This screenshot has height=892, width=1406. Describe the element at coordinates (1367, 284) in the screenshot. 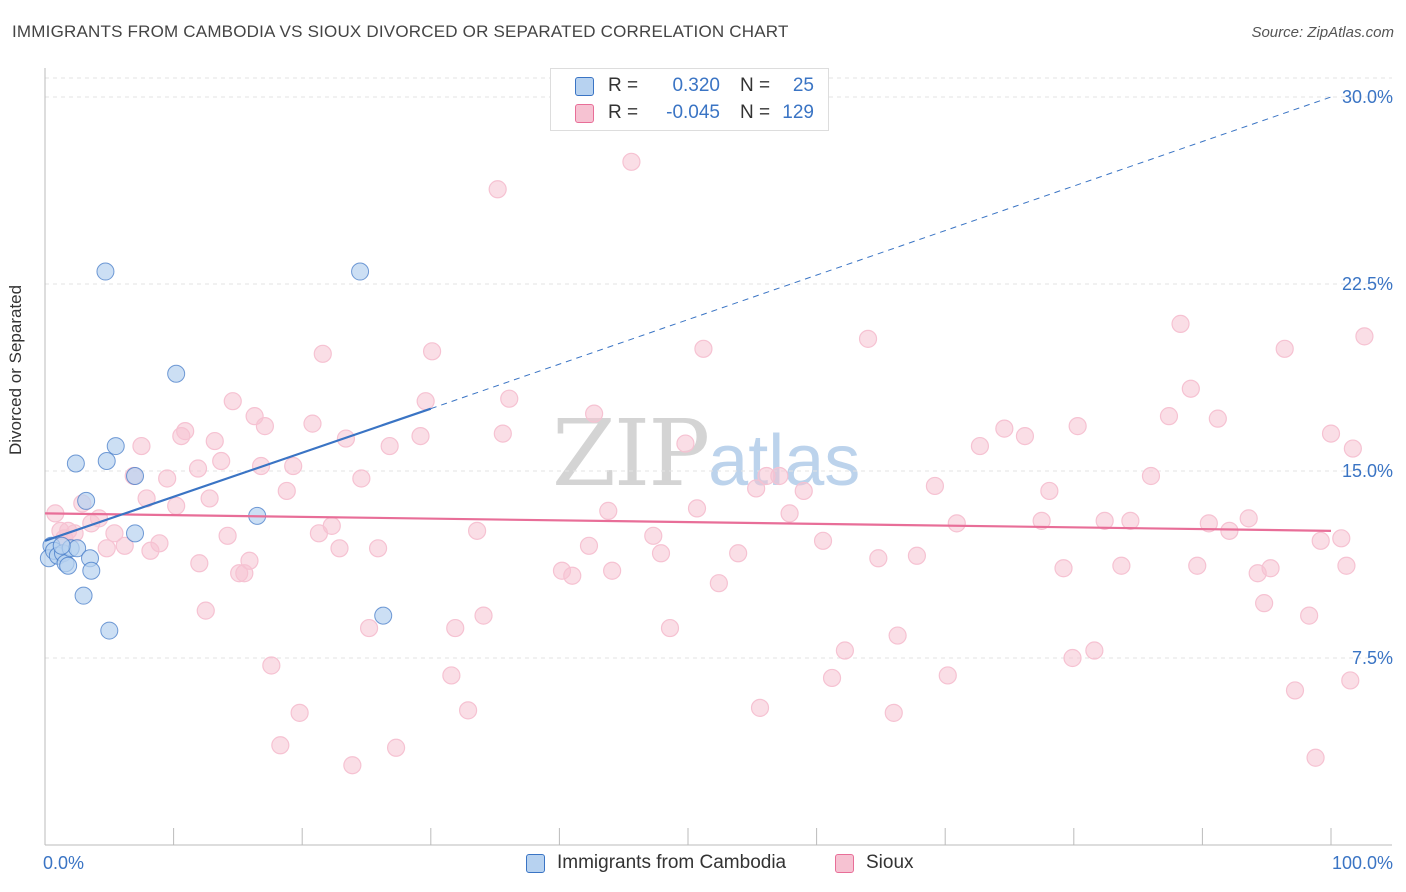

I see `y-tick-label: 22.5%` at that location.